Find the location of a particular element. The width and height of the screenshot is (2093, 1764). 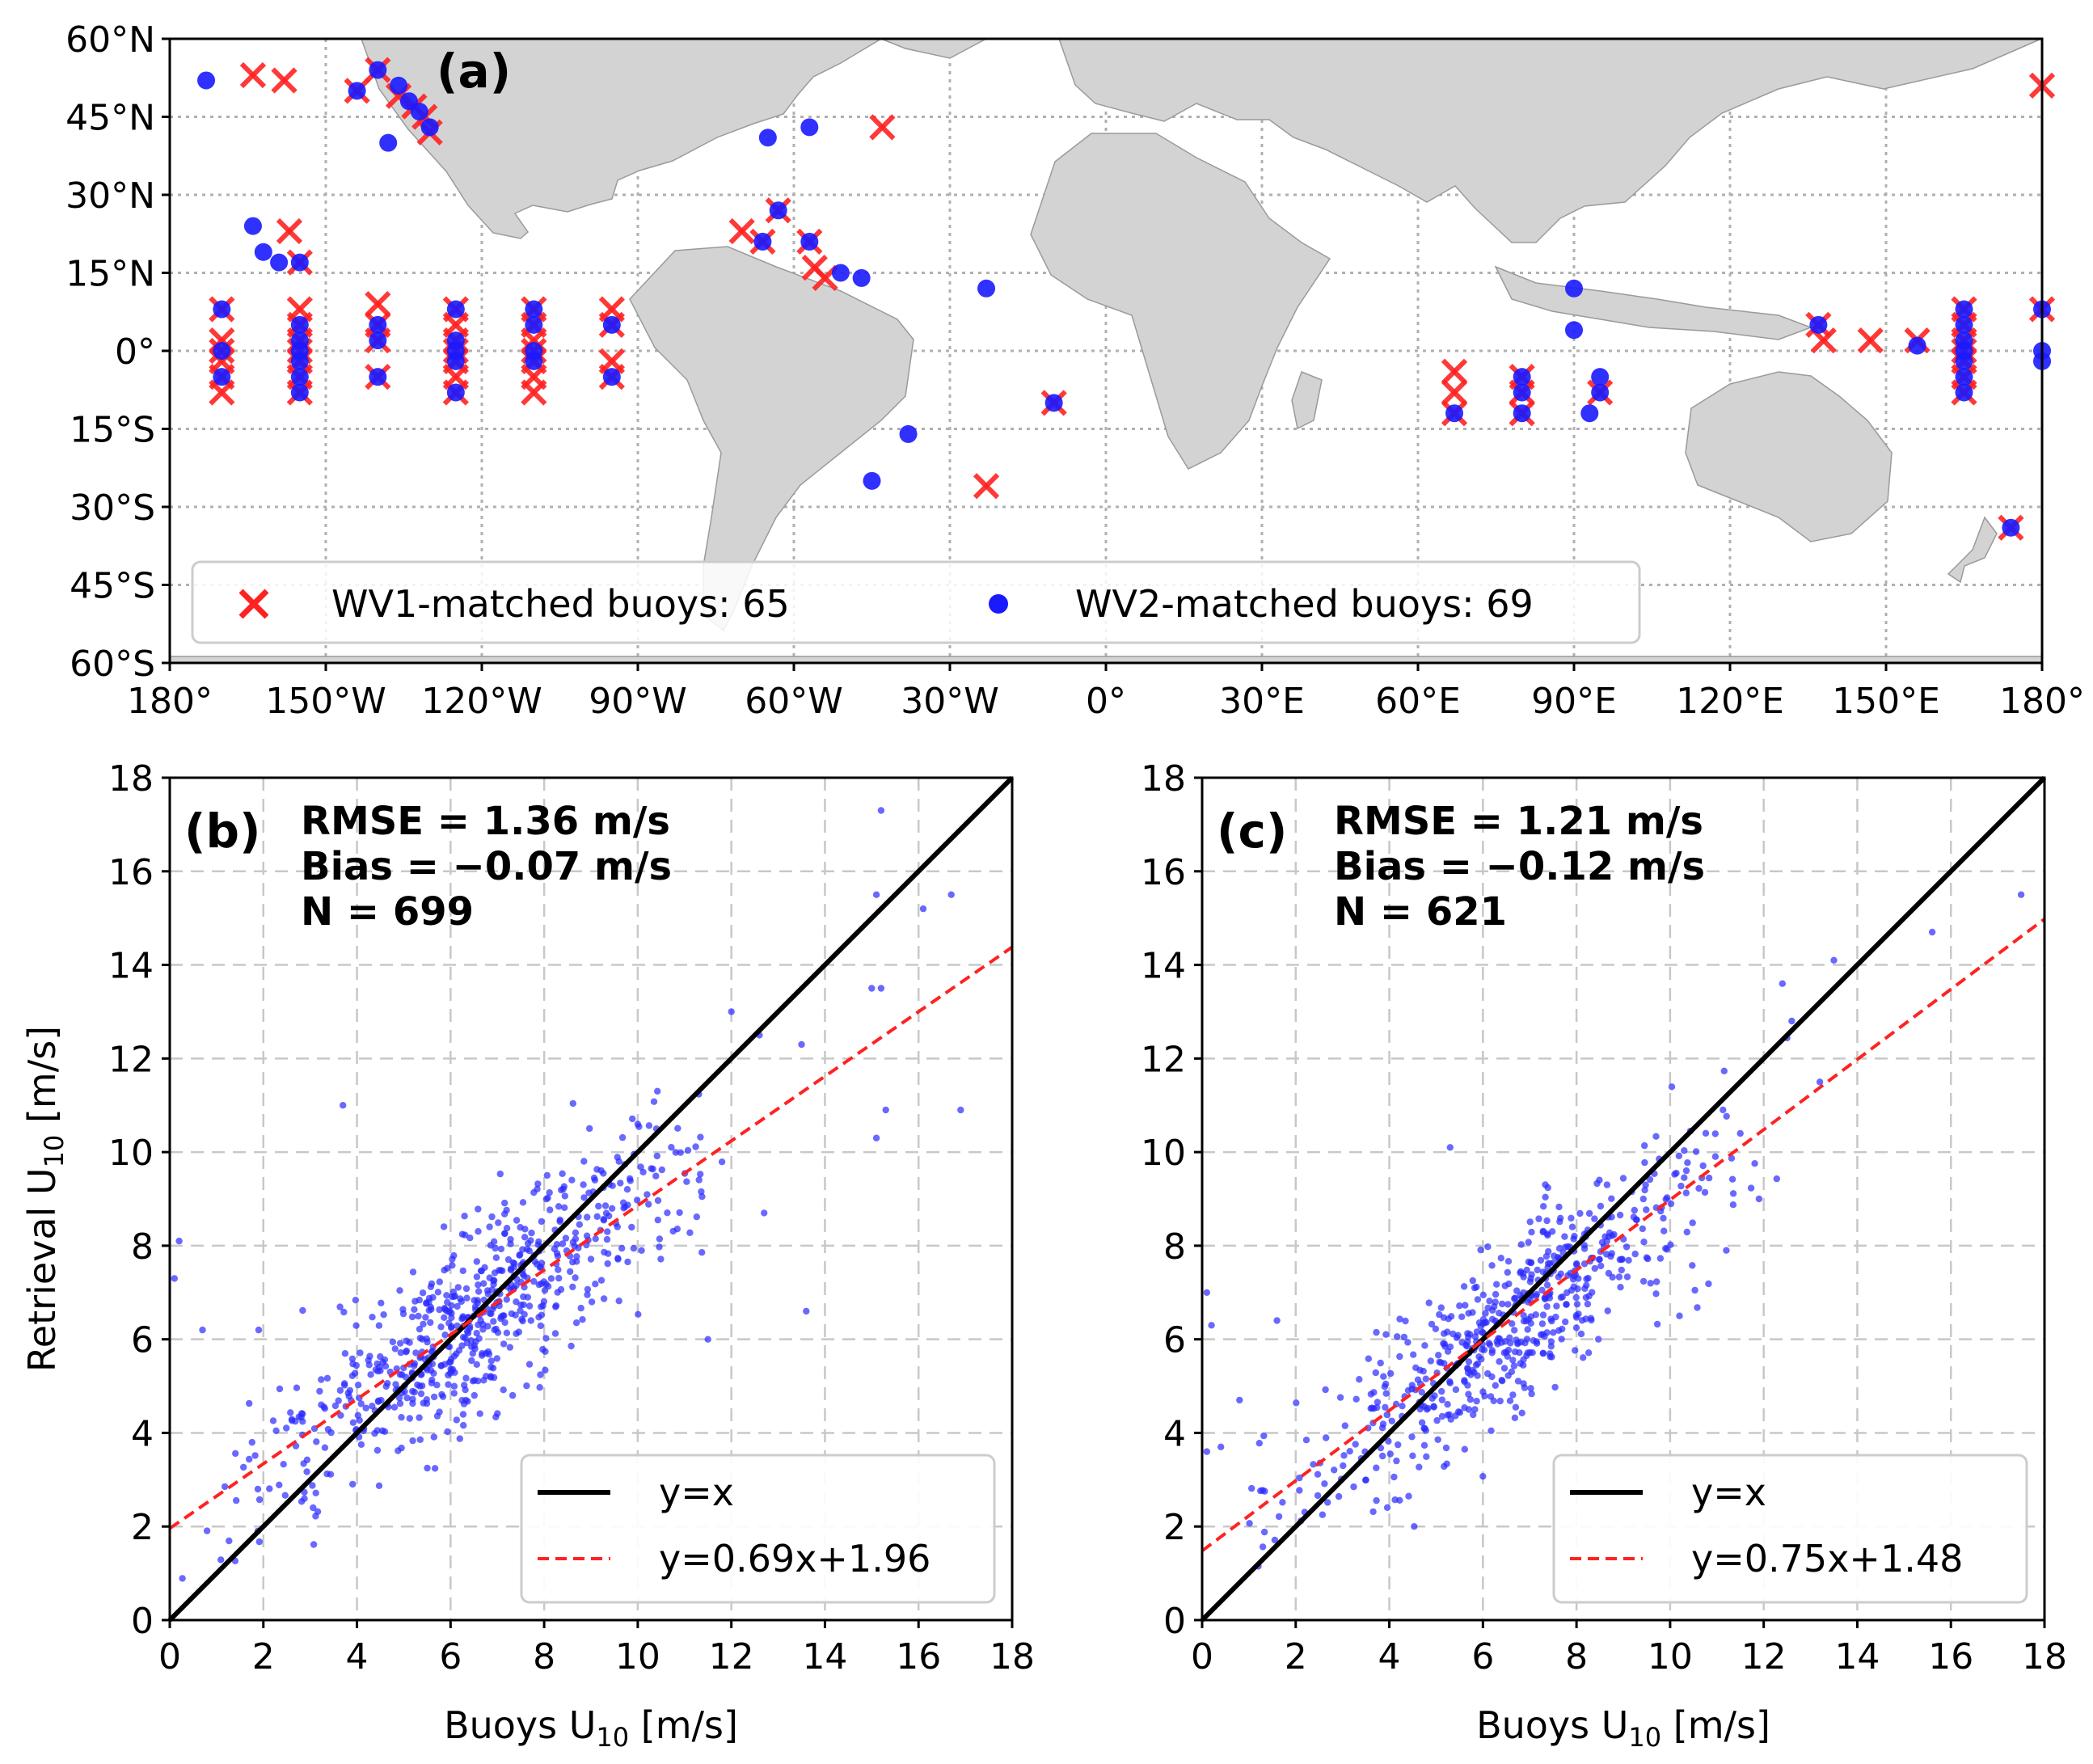

x-tick-label: 4 is located at coordinates (357, 1656).